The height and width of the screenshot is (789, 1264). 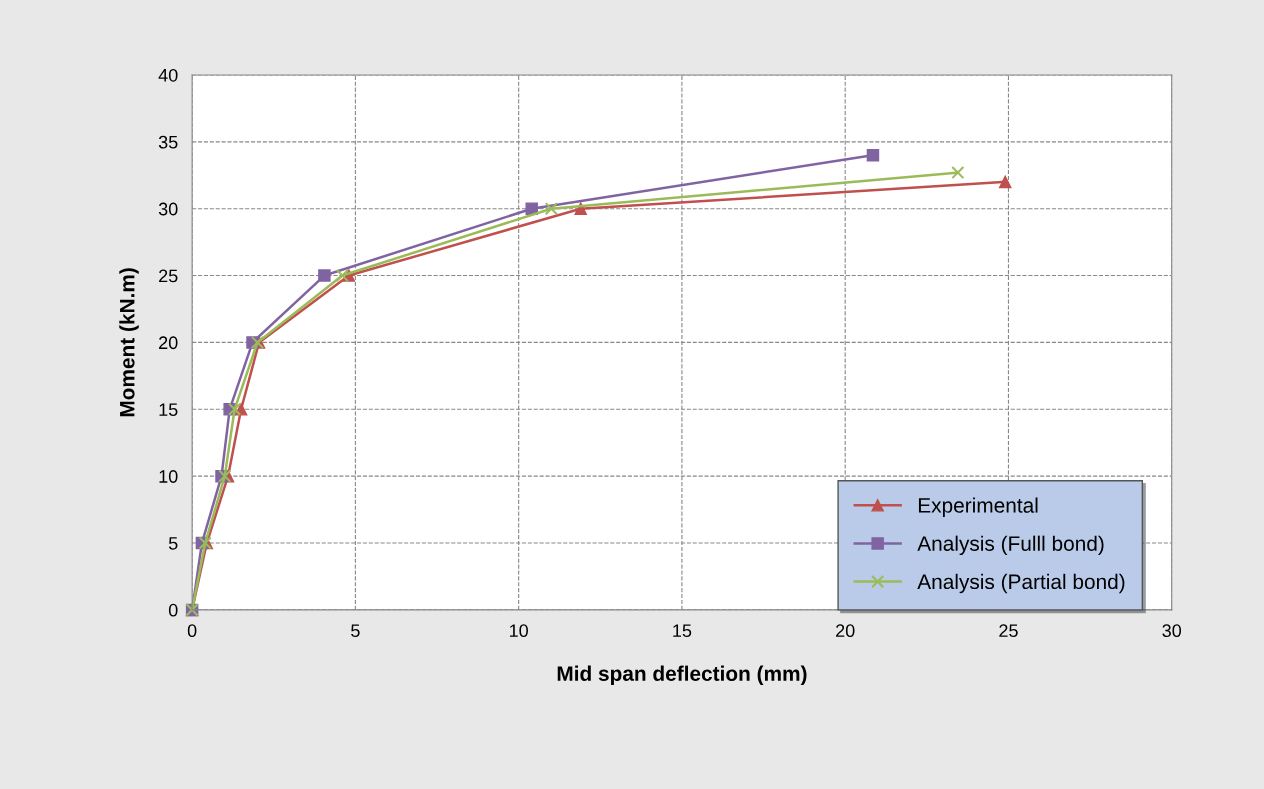 What do you see at coordinates (168, 209) in the screenshot?
I see `y-tick-label: 30` at bounding box center [168, 209].